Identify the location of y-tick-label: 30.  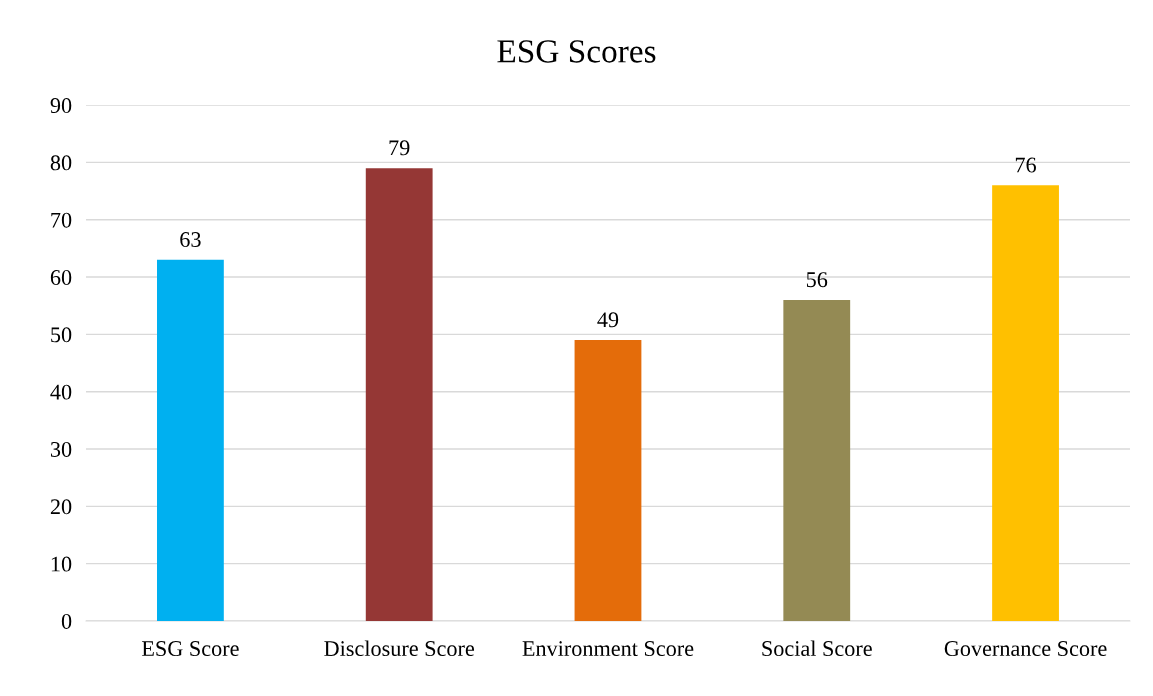
(61, 449).